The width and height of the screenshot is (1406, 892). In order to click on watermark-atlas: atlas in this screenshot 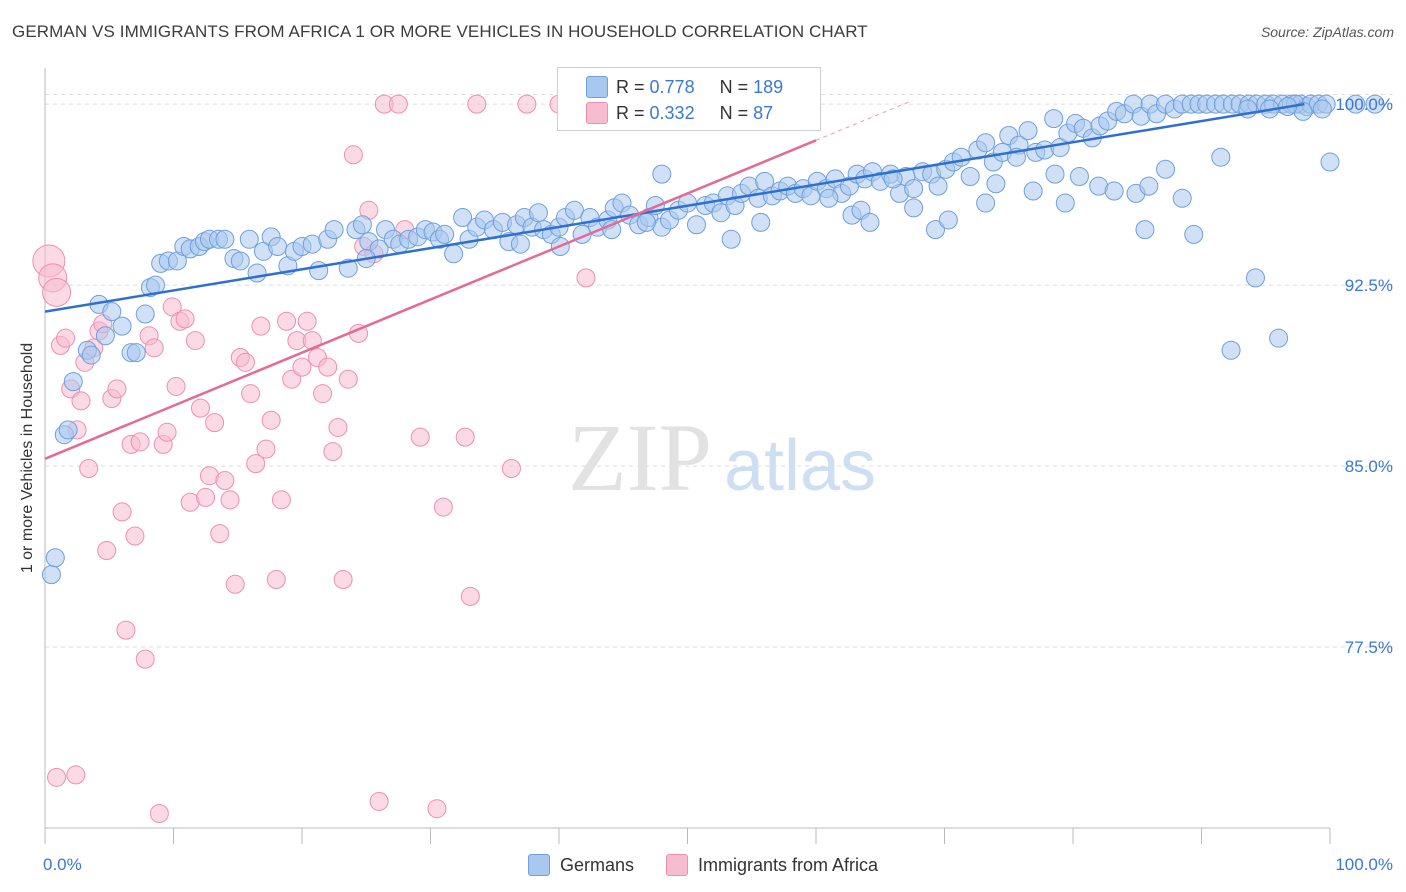, I will do `click(800, 466)`.